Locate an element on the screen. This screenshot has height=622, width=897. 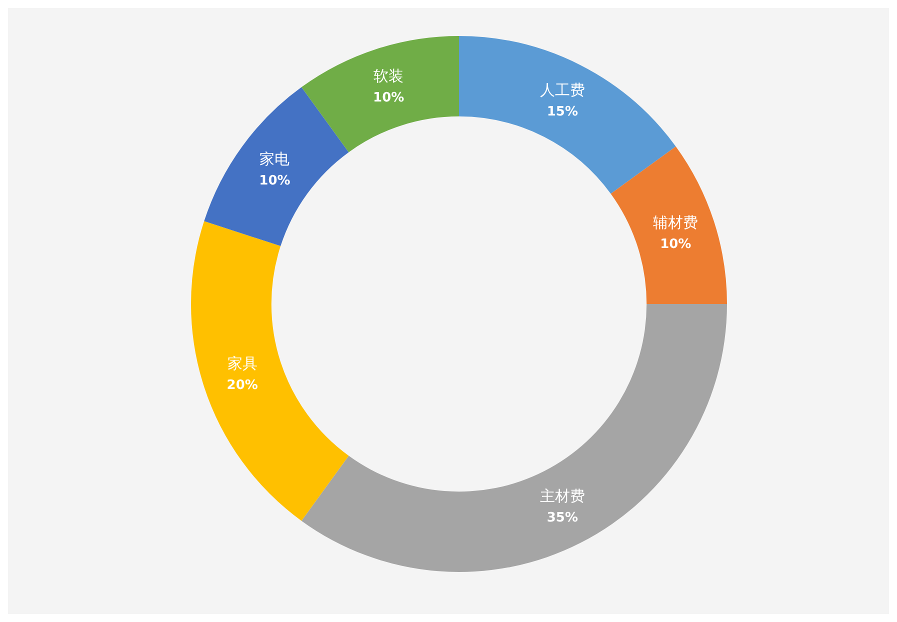
slice-label: 人工费 is located at coordinates (562, 89).